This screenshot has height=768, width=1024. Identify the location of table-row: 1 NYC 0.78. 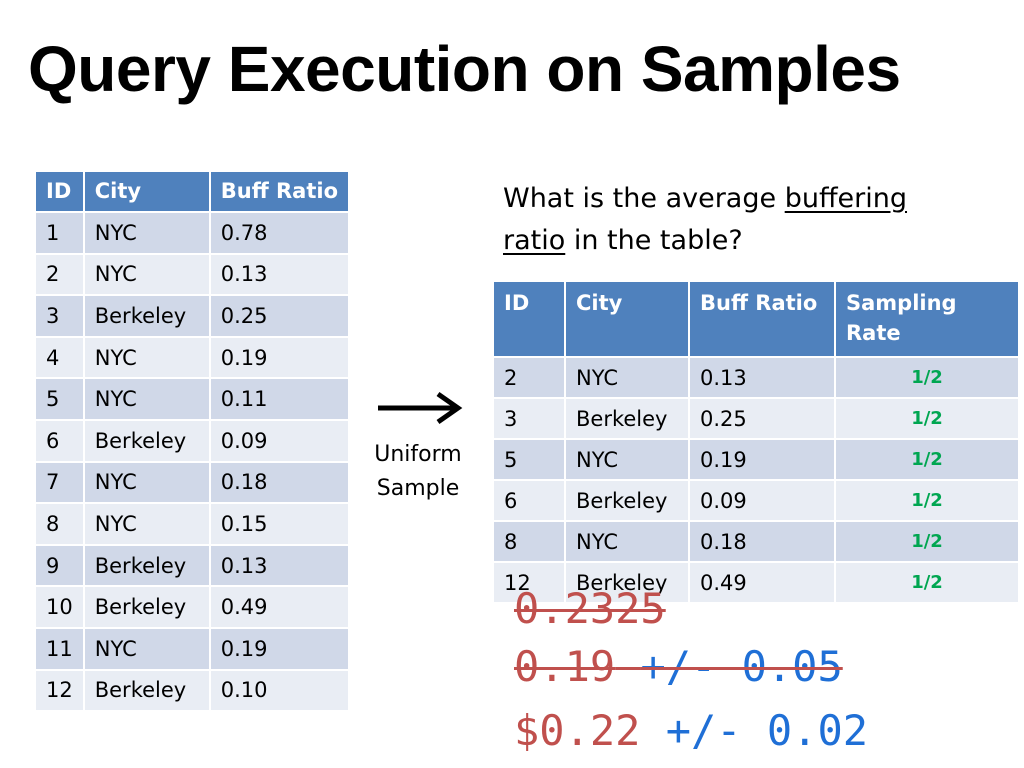
(192, 233).